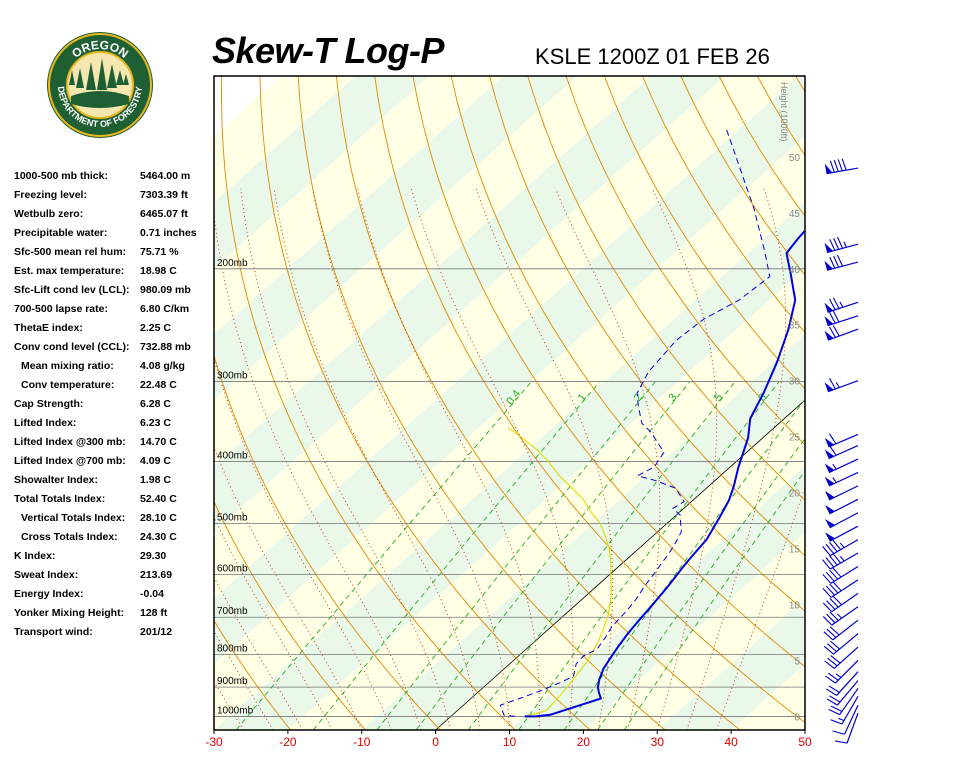  What do you see at coordinates (805, 742) in the screenshot?
I see `x-tick-label: 50` at bounding box center [805, 742].